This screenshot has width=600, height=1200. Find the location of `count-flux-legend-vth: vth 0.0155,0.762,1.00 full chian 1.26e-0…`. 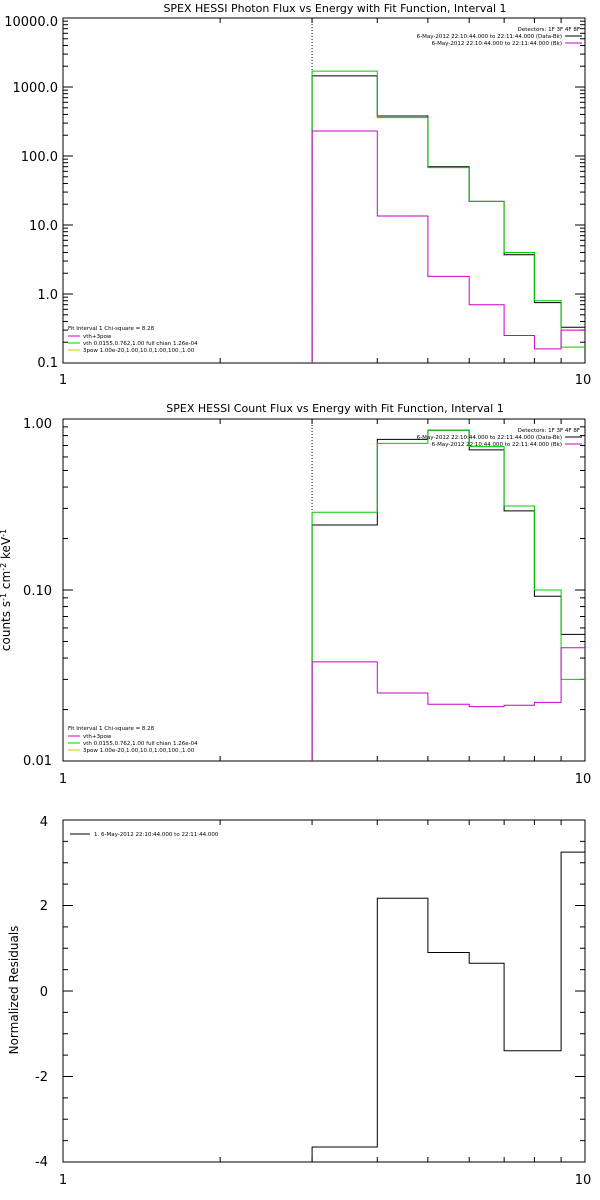

count-flux-legend-vth: vth 0.0155,0.762,1.00 full chian 1.26e-0… is located at coordinates (140, 744).